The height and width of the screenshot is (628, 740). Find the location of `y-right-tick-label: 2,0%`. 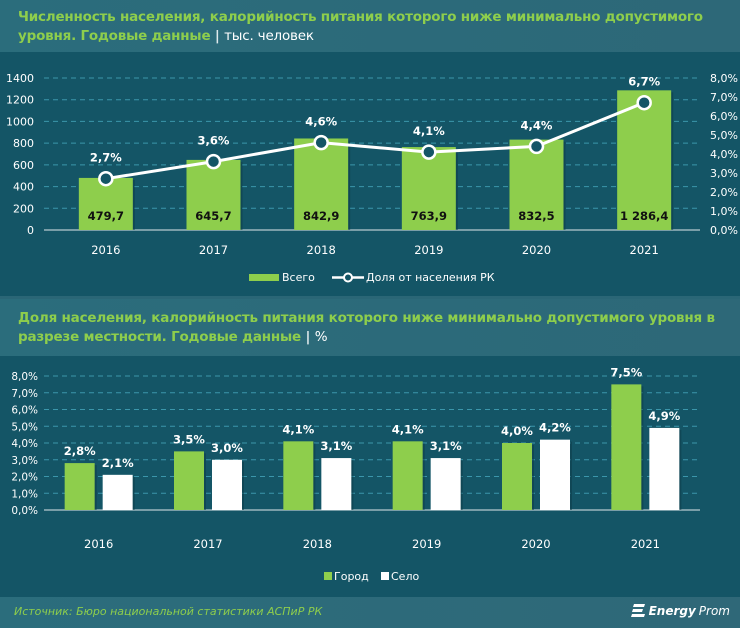

y-right-tick-label: 2,0% is located at coordinates (724, 192).